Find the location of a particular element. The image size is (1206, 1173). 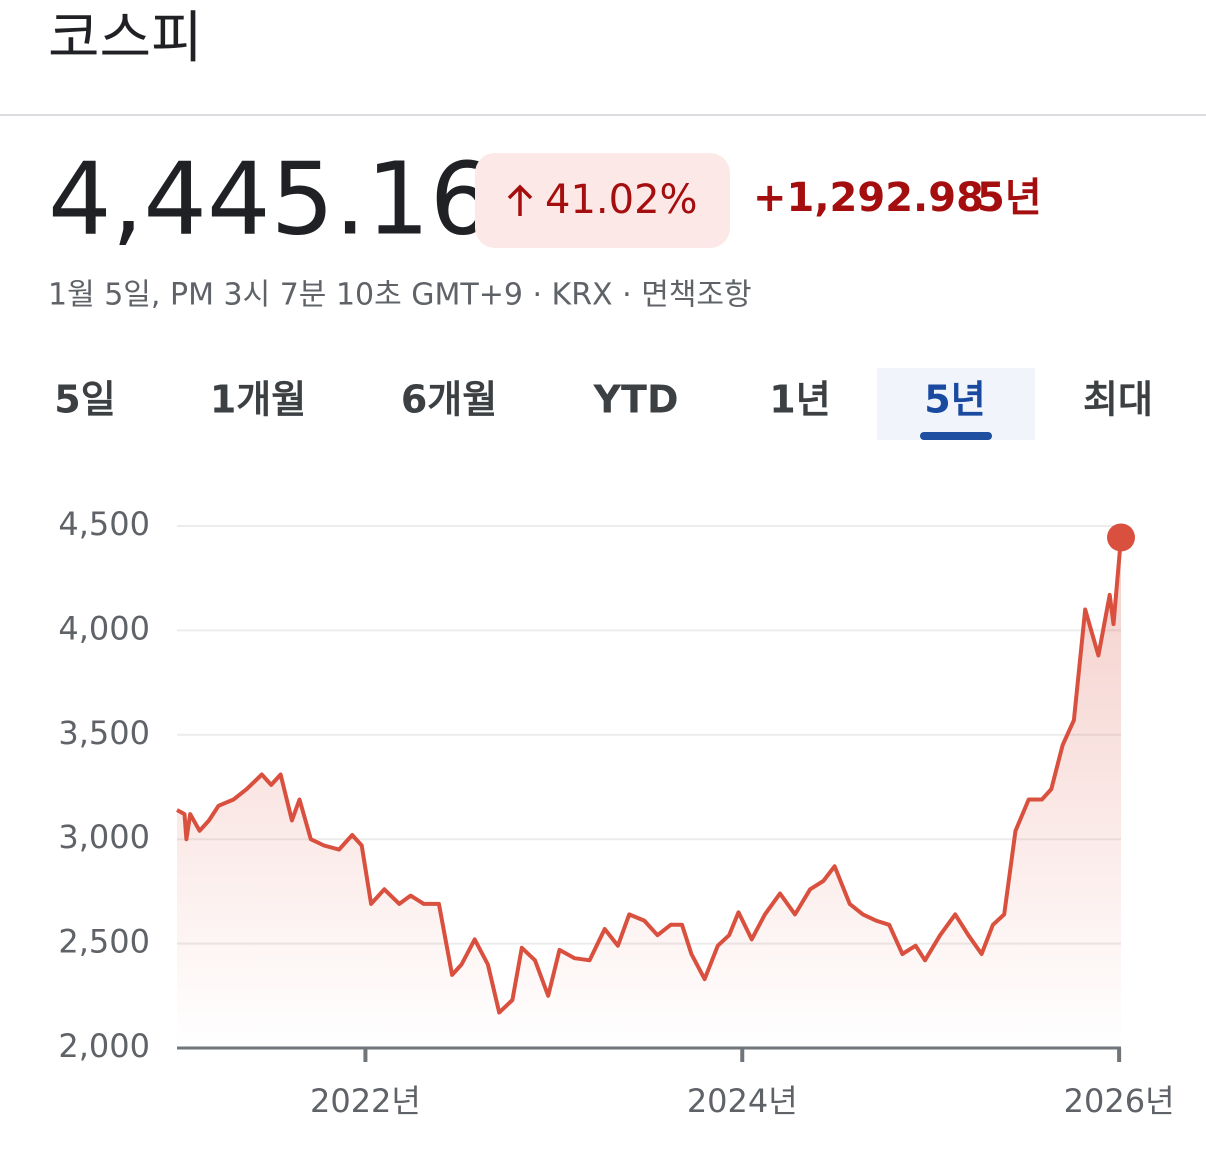

range-tab: 6개월 is located at coordinates (449, 400).